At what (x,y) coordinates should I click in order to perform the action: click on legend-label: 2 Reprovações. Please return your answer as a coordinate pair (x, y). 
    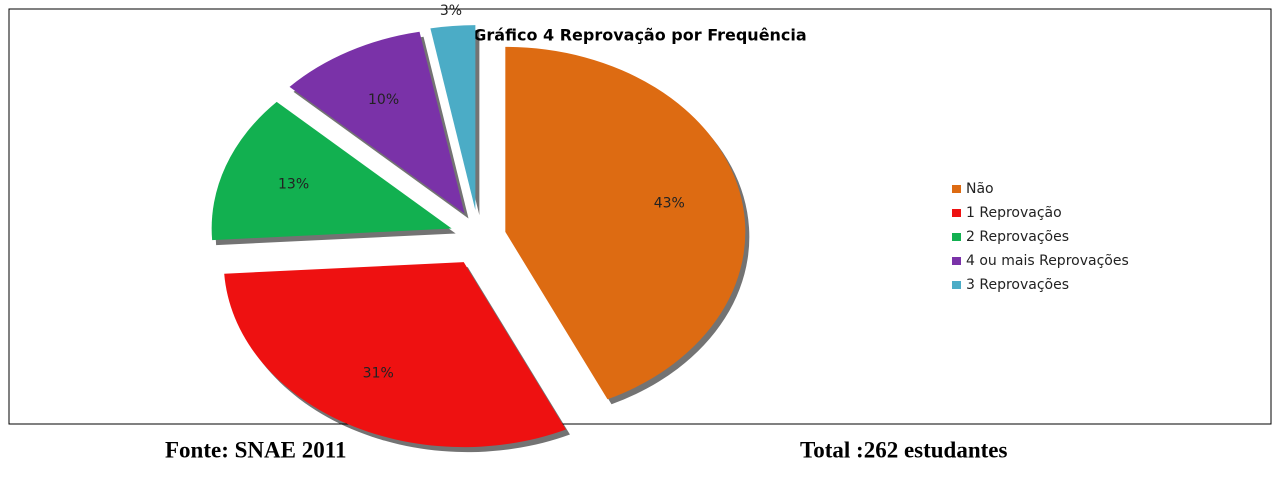
    Looking at the image, I should click on (1017, 237).